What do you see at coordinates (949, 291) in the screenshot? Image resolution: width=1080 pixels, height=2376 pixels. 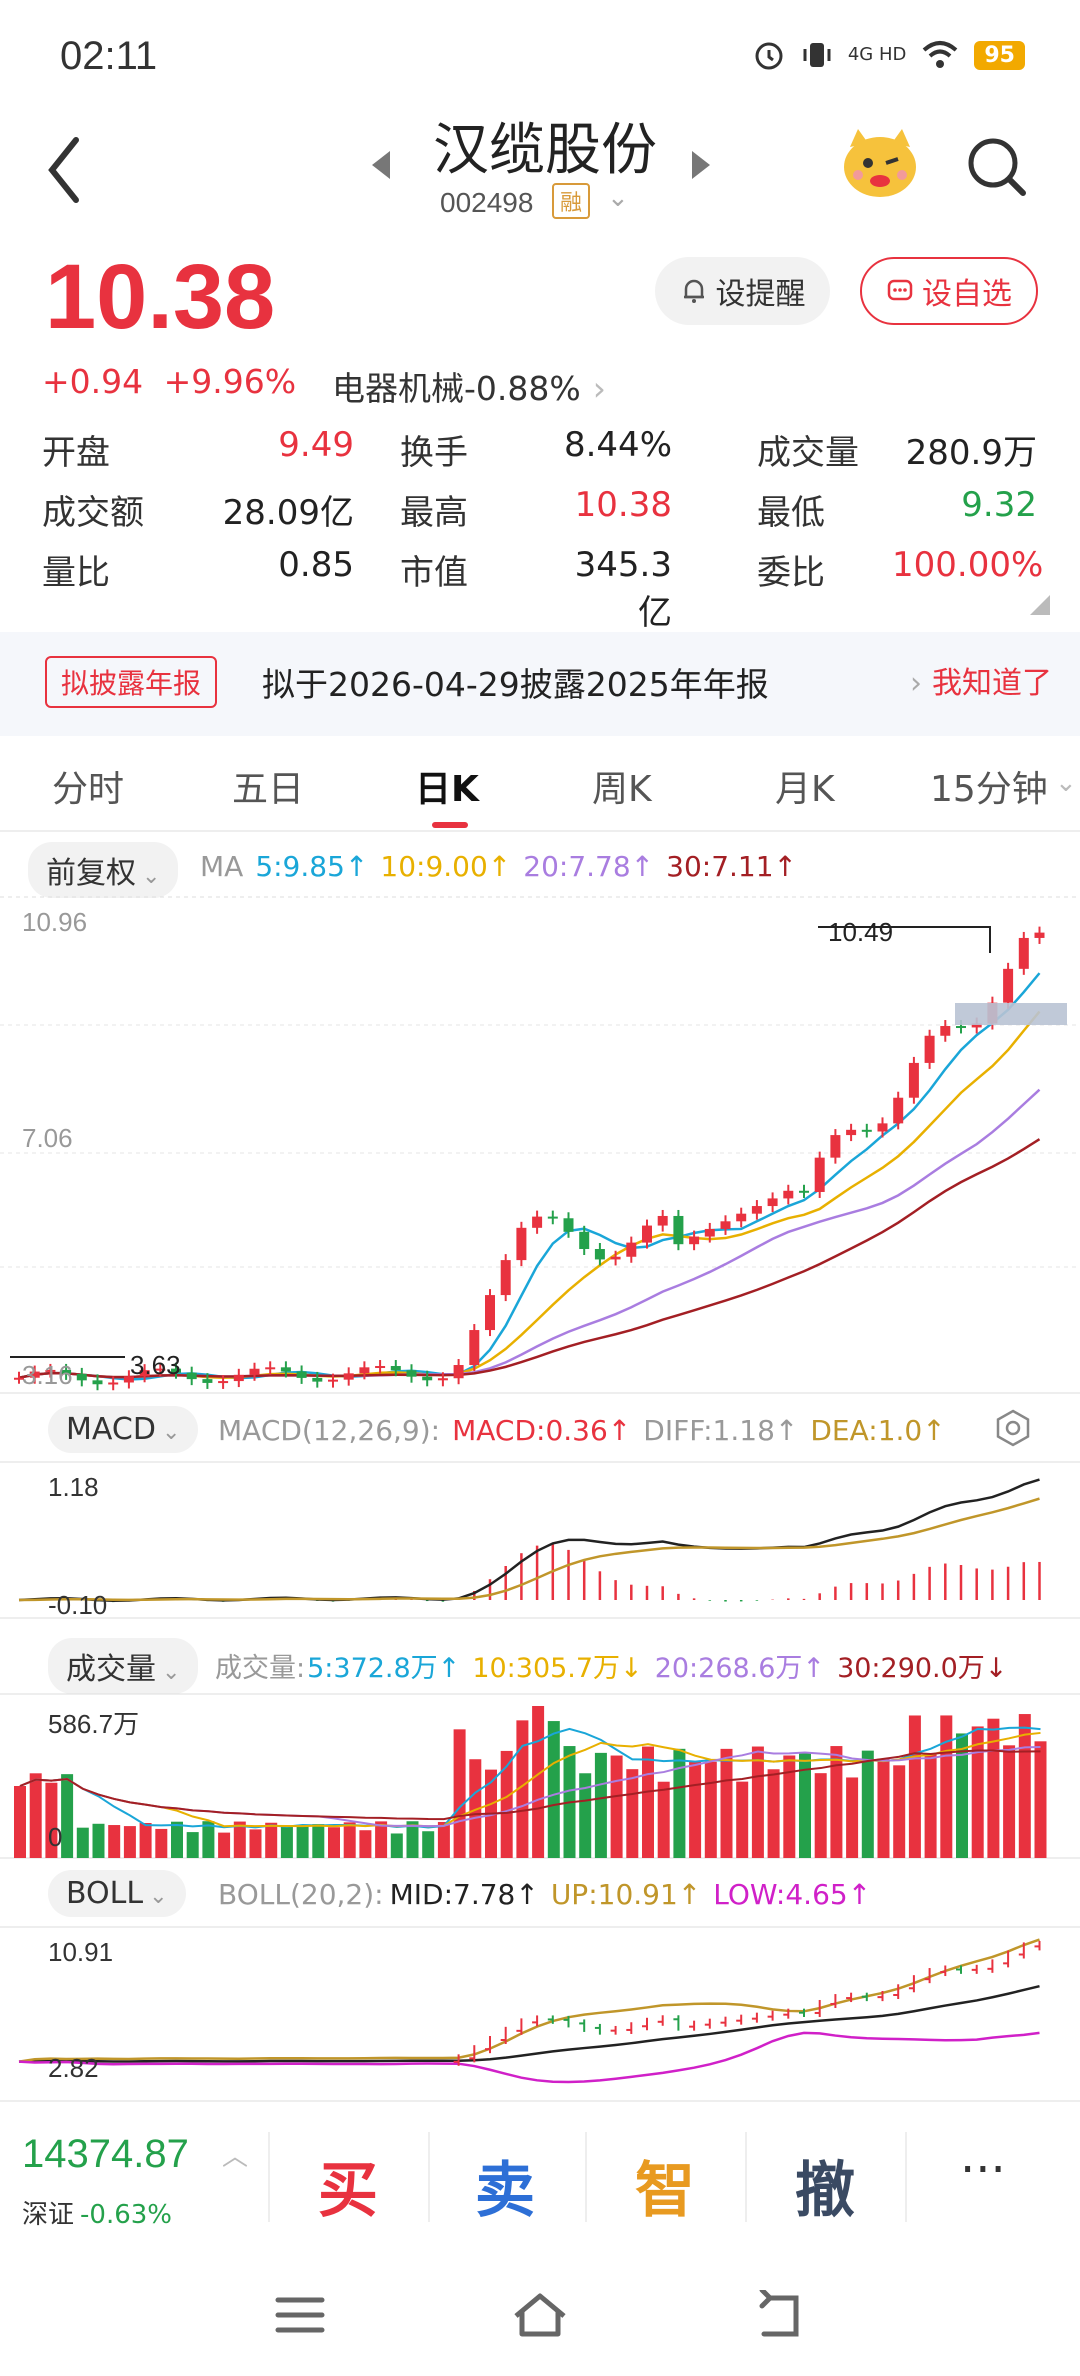 I see `add-favorite-button: 设自选` at bounding box center [949, 291].